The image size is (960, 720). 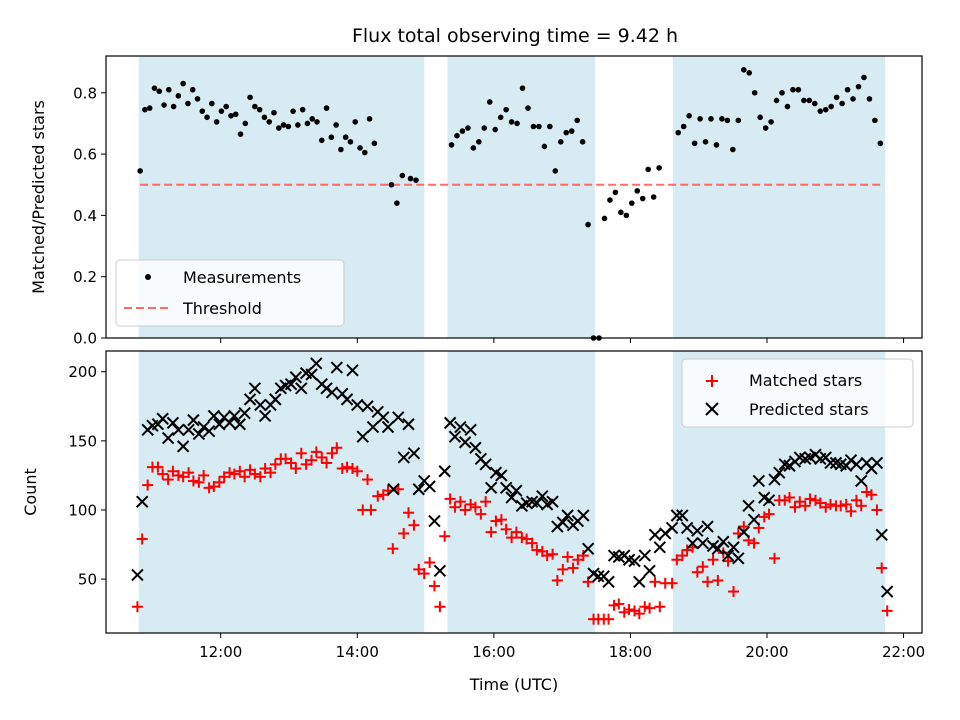 What do you see at coordinates (513, 684) in the screenshot?
I see `x-axis-label: Time (UTC)` at bounding box center [513, 684].